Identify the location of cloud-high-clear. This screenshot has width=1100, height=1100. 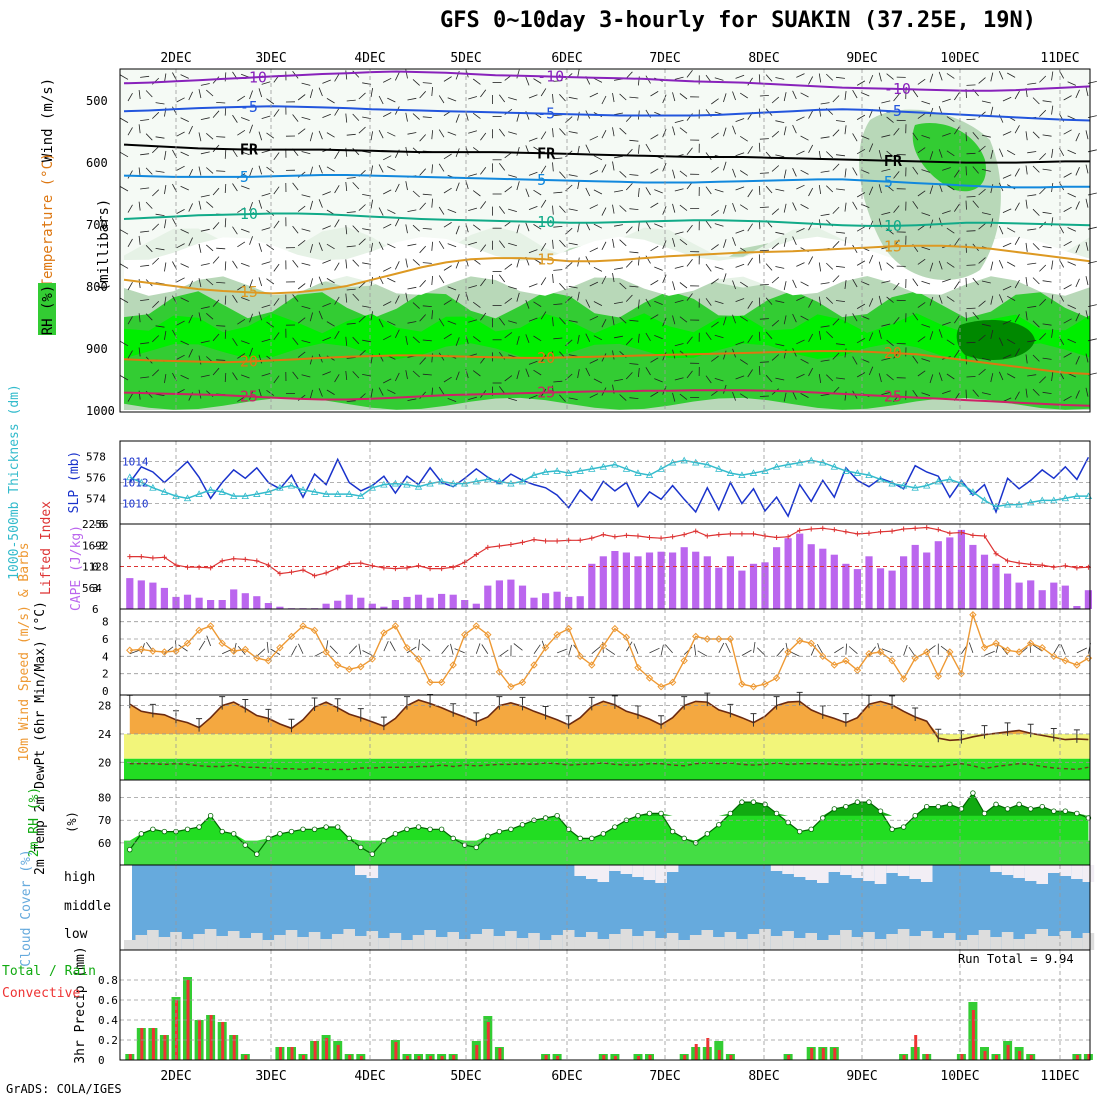
(1019, 871).